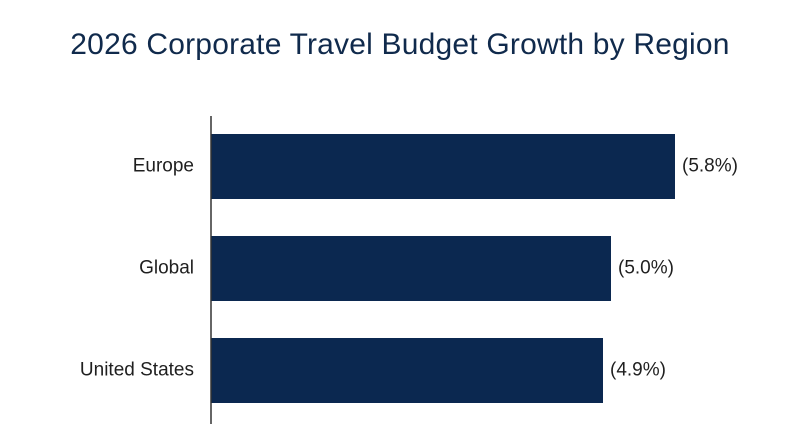  What do you see at coordinates (443, 166) in the screenshot?
I see `bar-europe` at bounding box center [443, 166].